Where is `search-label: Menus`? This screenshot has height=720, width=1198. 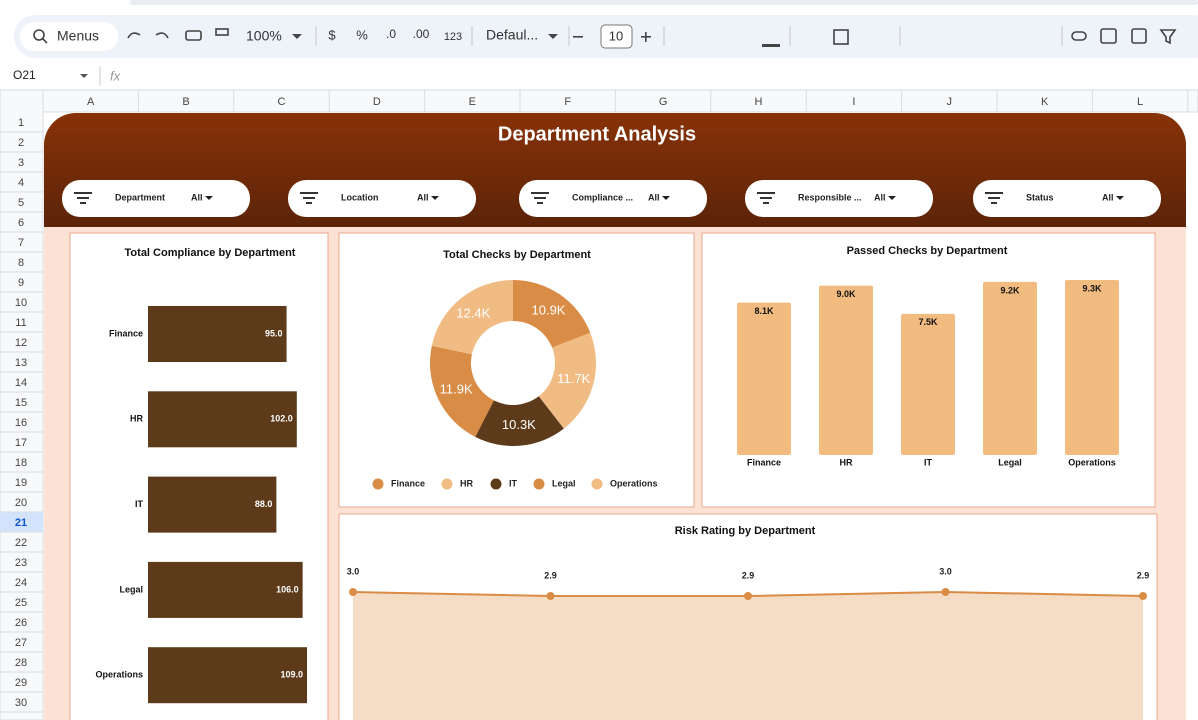 search-label: Menus is located at coordinates (78, 36).